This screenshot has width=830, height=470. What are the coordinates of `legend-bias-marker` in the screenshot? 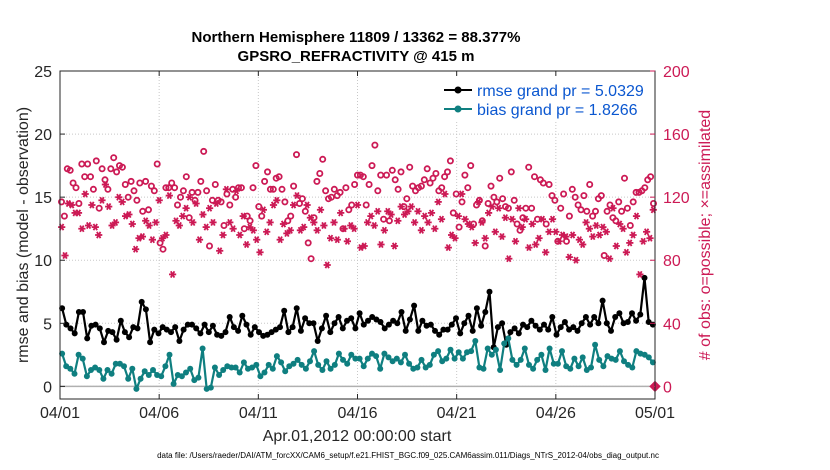 It's located at (458, 109).